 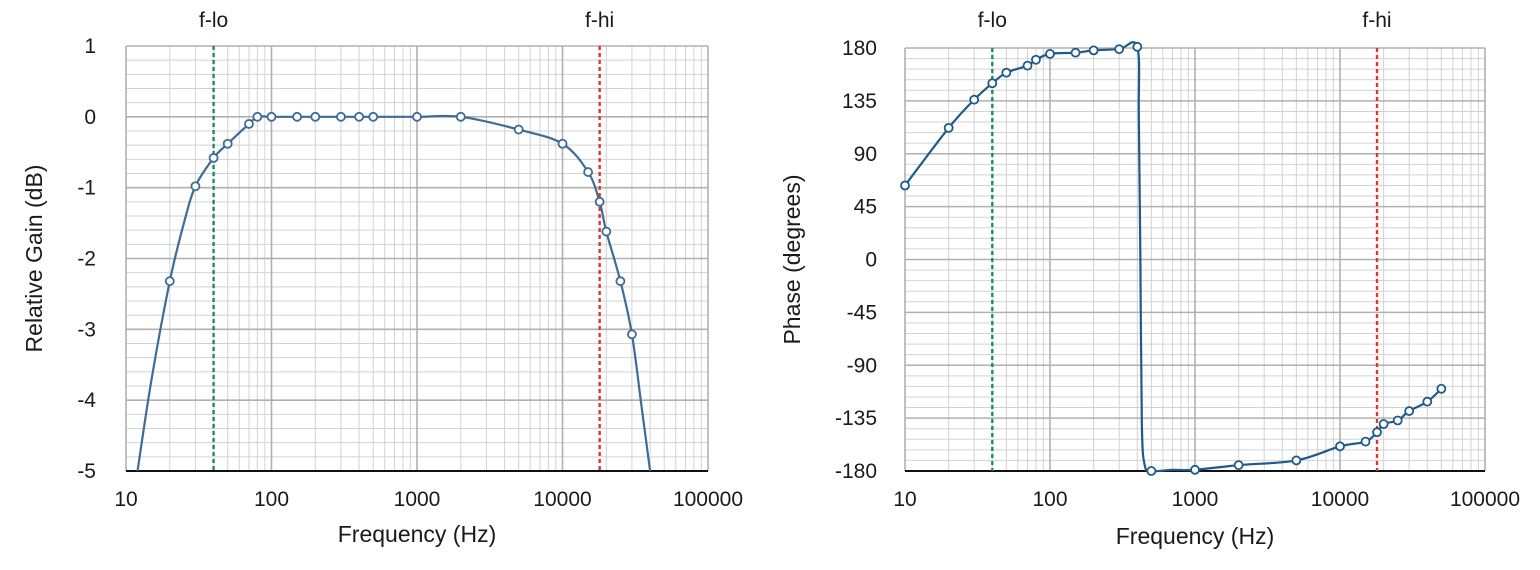 What do you see at coordinates (856, 418) in the screenshot?
I see `y-tick-label: -135` at bounding box center [856, 418].